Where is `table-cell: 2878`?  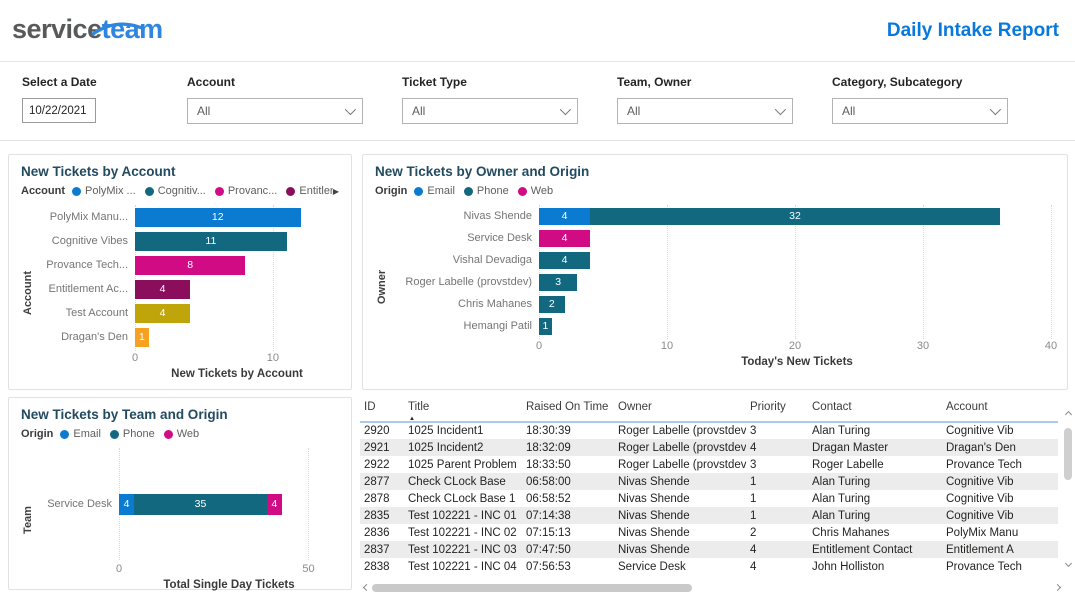
table-cell: 2878 is located at coordinates (377, 498).